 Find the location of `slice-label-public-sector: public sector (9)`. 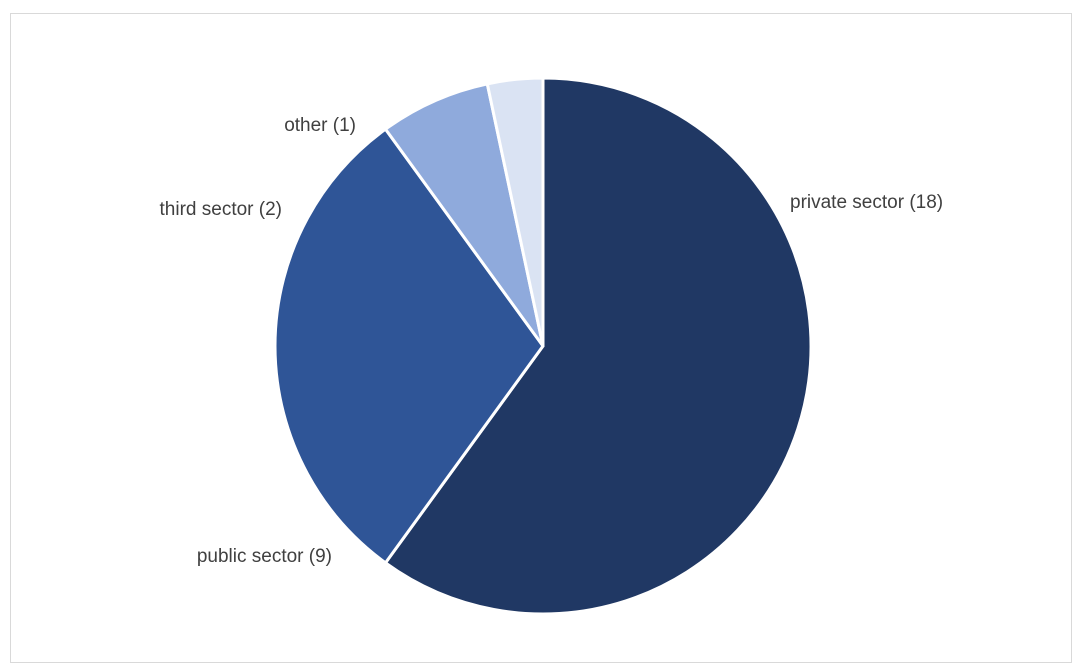

slice-label-public-sector: public sector (9) is located at coordinates (264, 556).